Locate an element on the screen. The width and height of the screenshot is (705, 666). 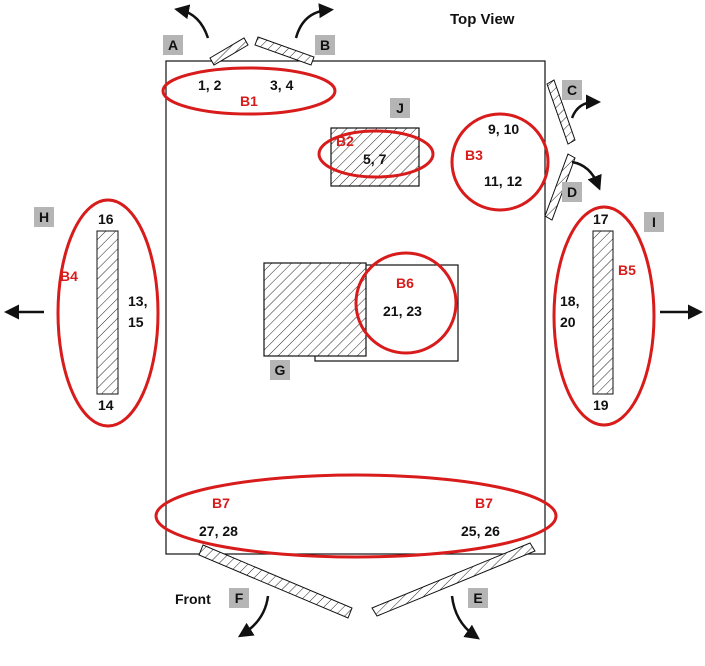
ellipse-b5 is located at coordinates (604, 316).